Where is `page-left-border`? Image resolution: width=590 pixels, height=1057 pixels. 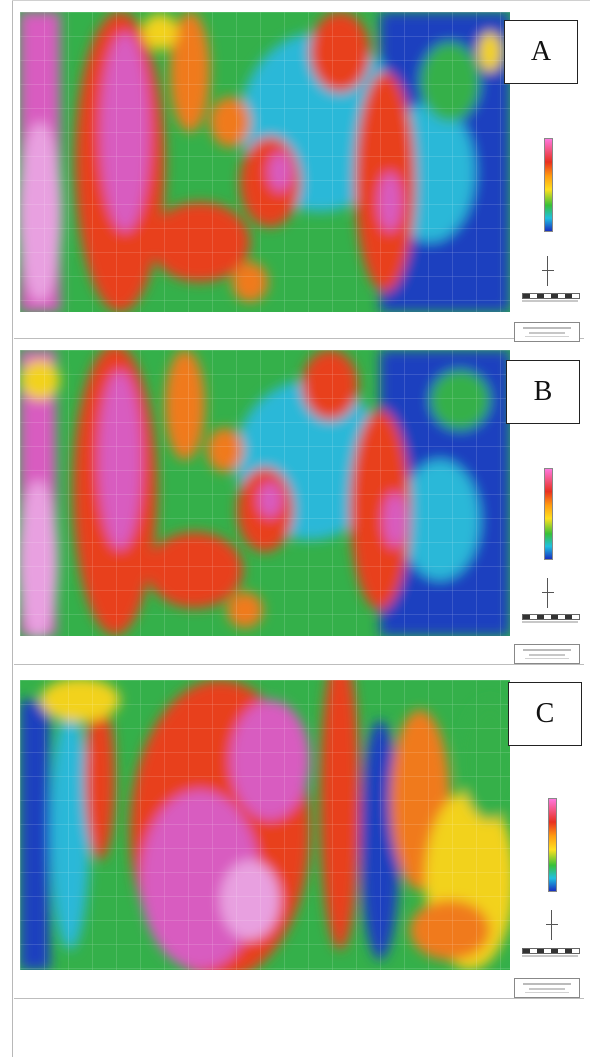
page-left-border is located at coordinates (12, 528).